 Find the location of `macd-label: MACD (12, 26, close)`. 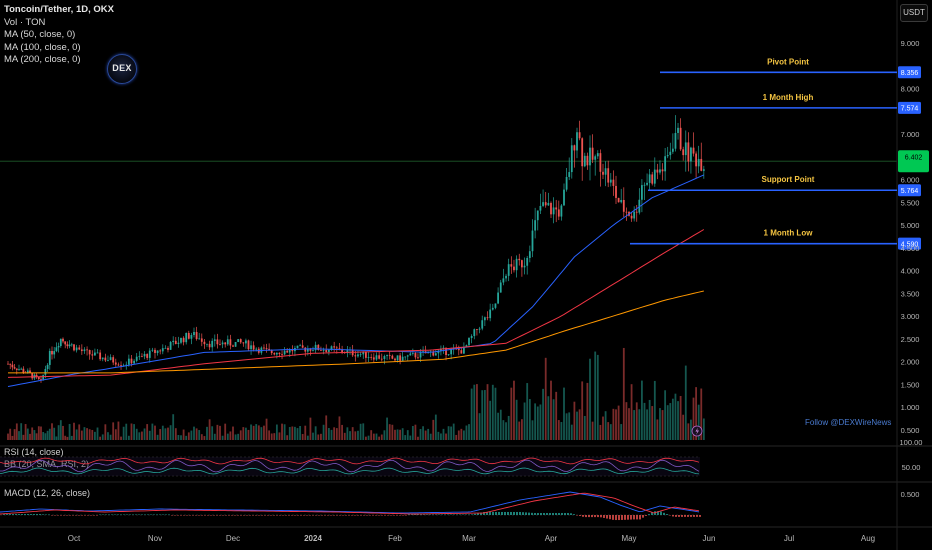

macd-label: MACD (12, 26, close) is located at coordinates (47, 493).